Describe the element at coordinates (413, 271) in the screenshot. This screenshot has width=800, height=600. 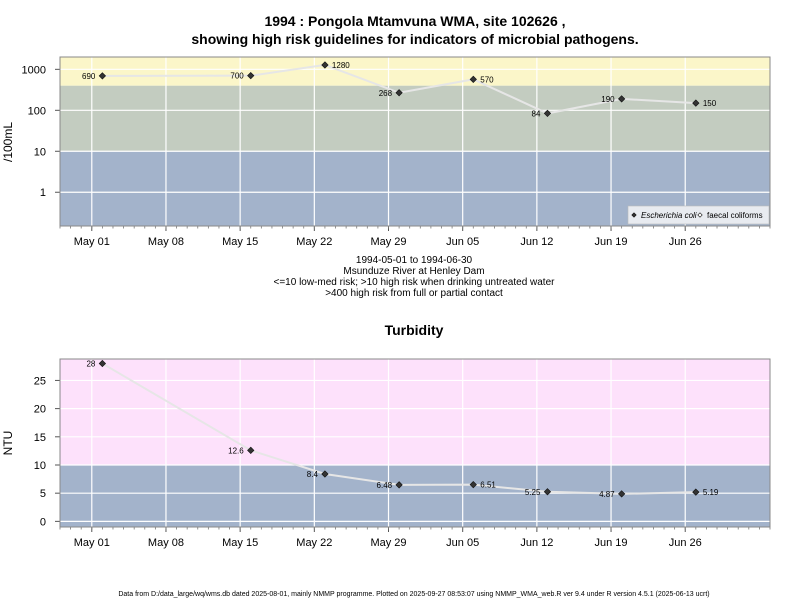
I see `note-site: Msunduze River at Henley Dam` at that location.